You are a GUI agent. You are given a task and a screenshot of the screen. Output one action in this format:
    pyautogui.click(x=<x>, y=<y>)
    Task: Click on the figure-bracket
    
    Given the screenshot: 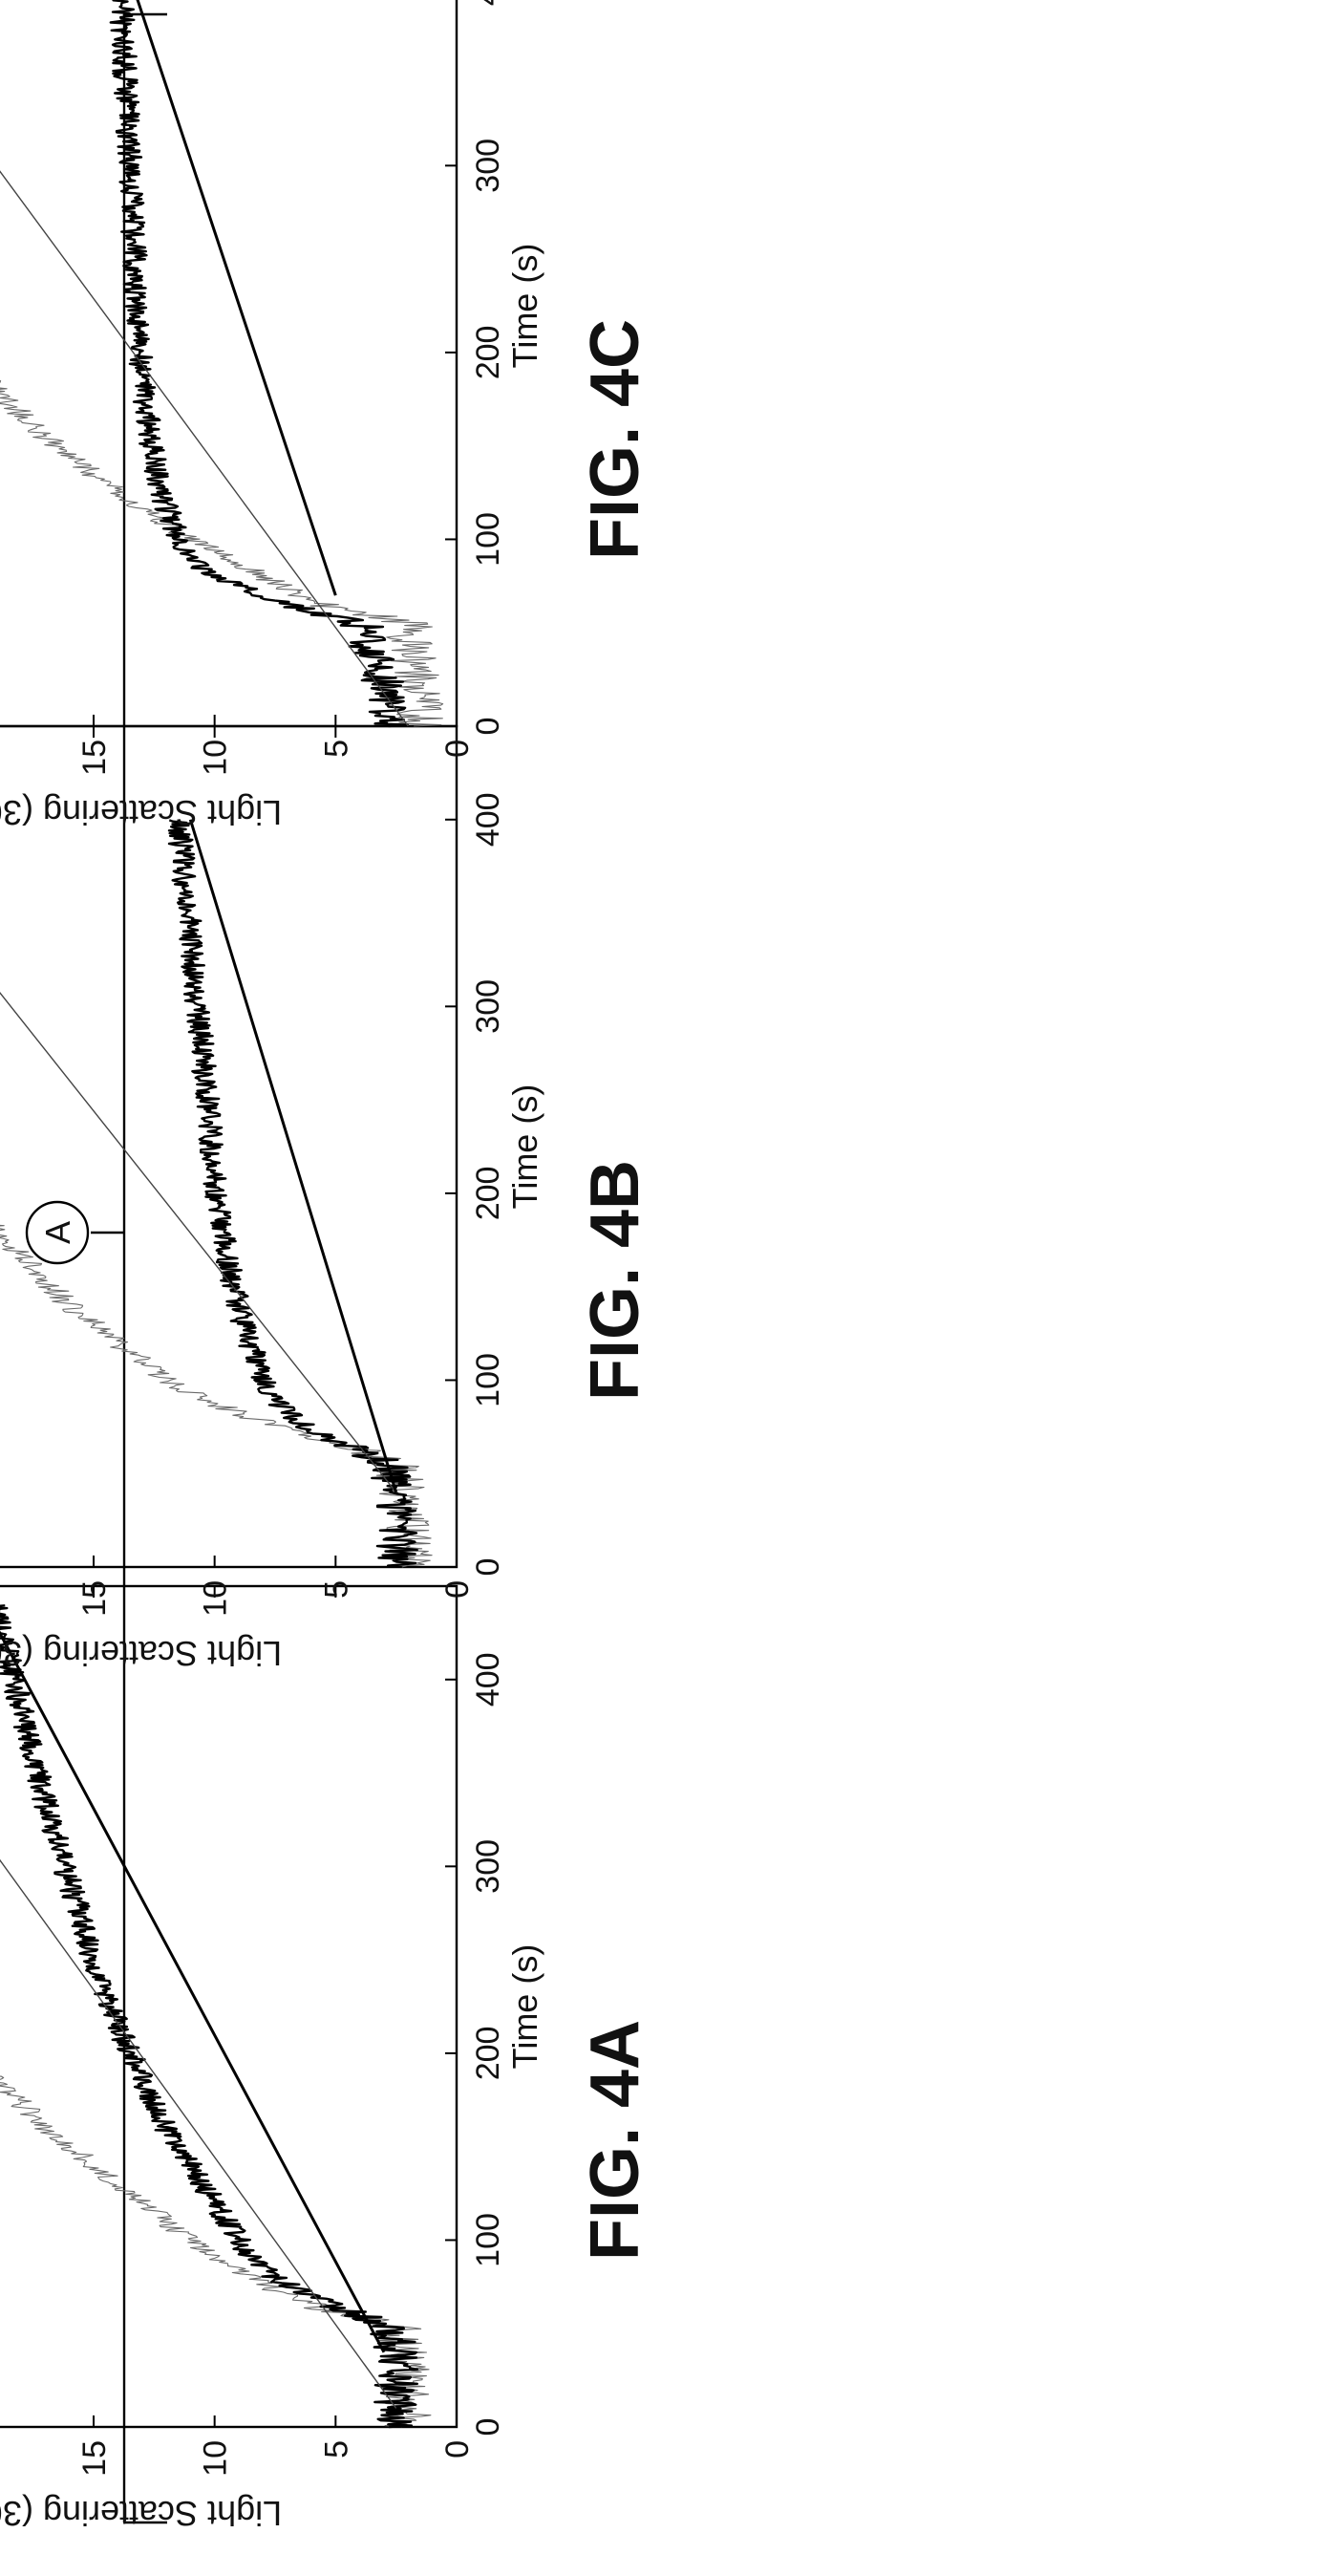 What is the action you would take?
    pyautogui.click(x=129, y=1268)
    